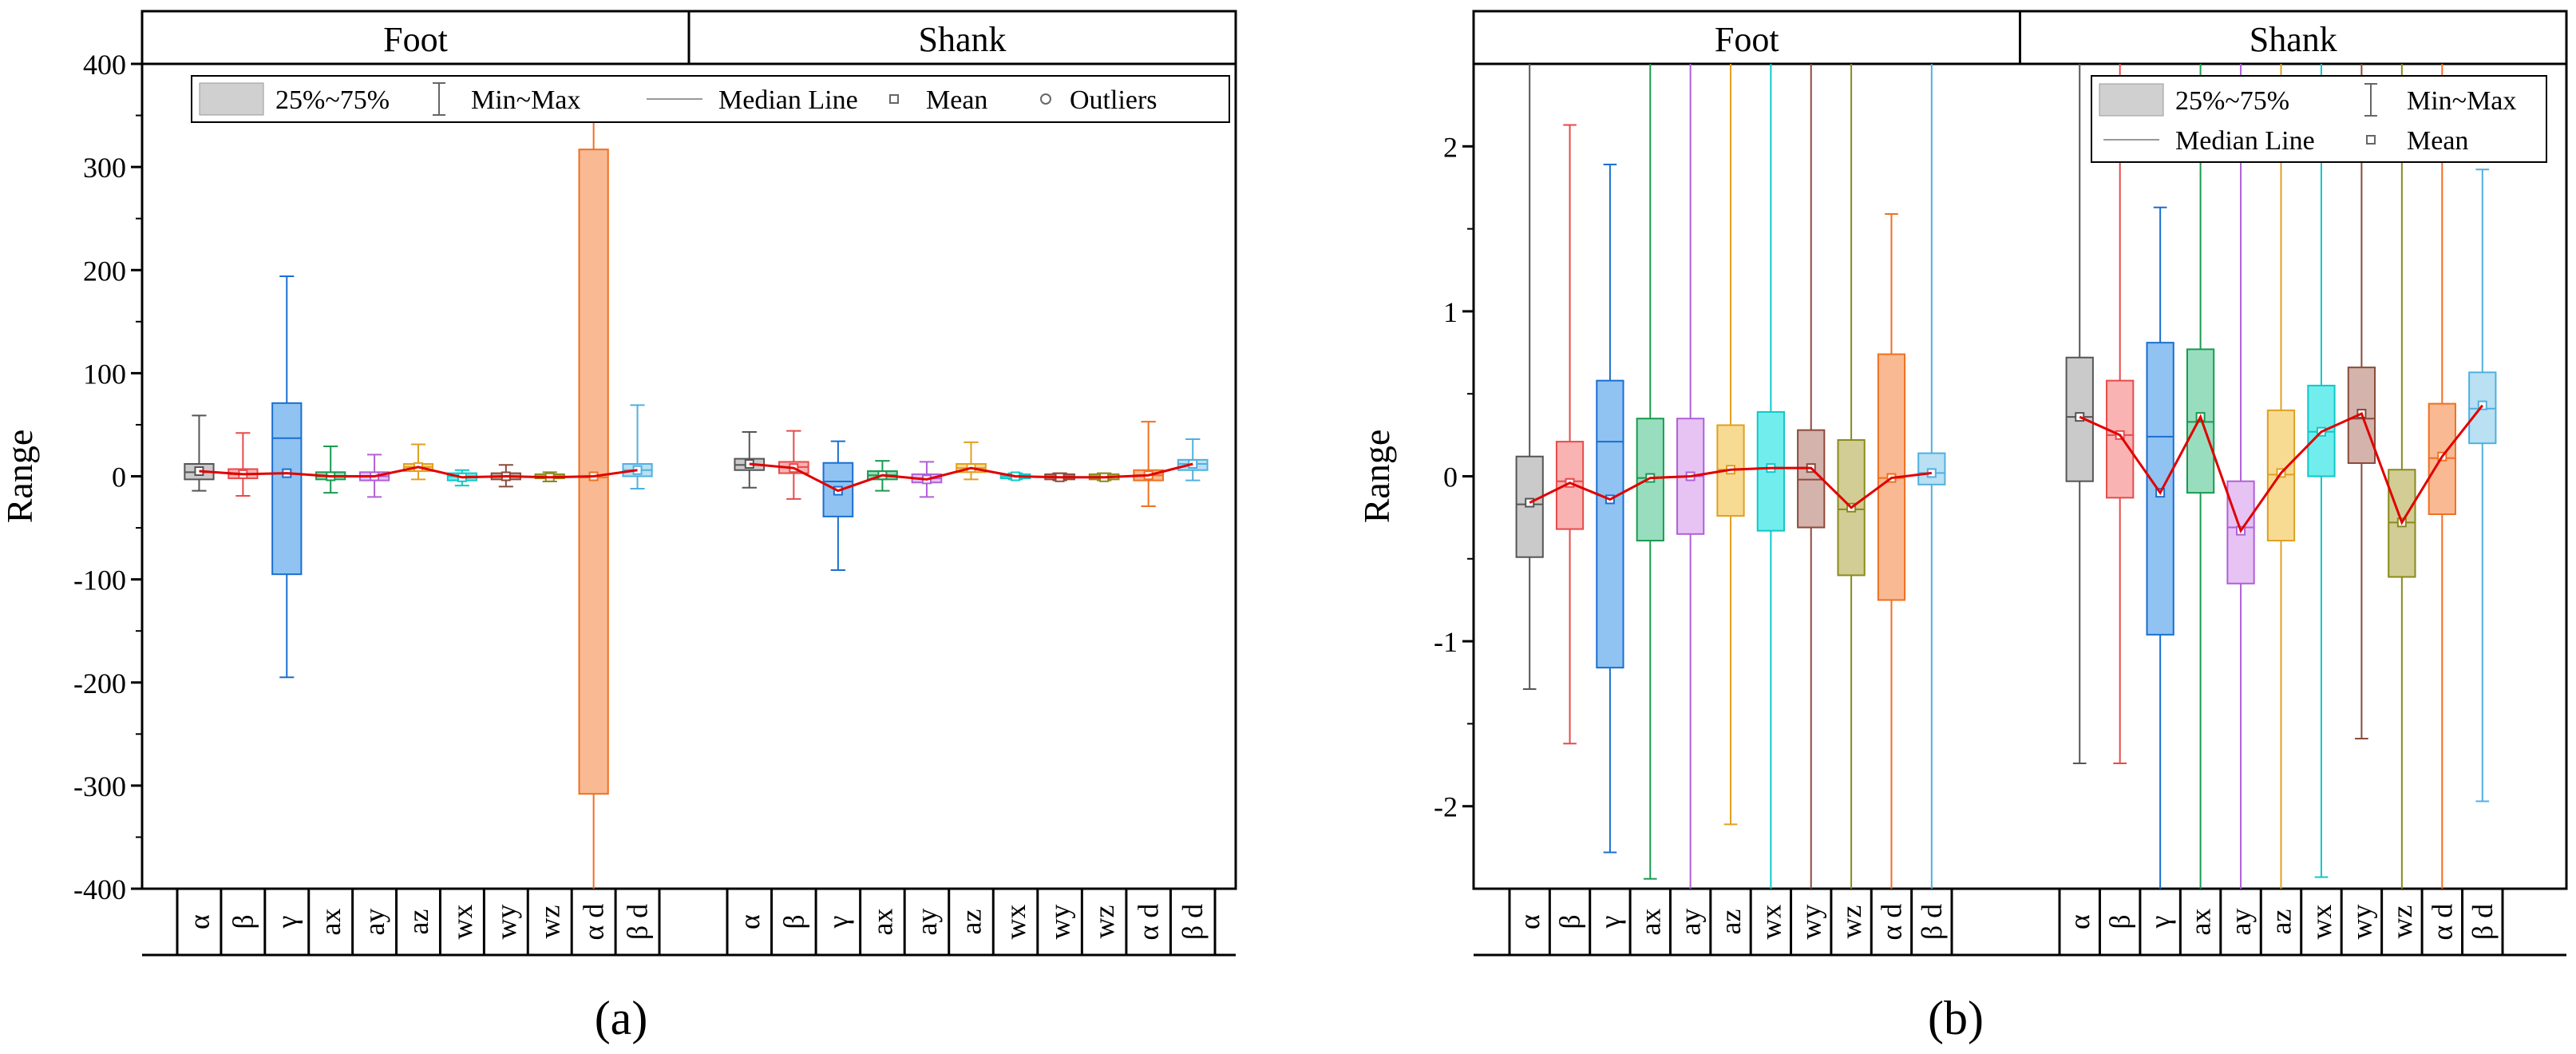 This screenshot has width=2576, height=1054. I want to click on y-tick-label-a-2: -200, so click(99, 683).